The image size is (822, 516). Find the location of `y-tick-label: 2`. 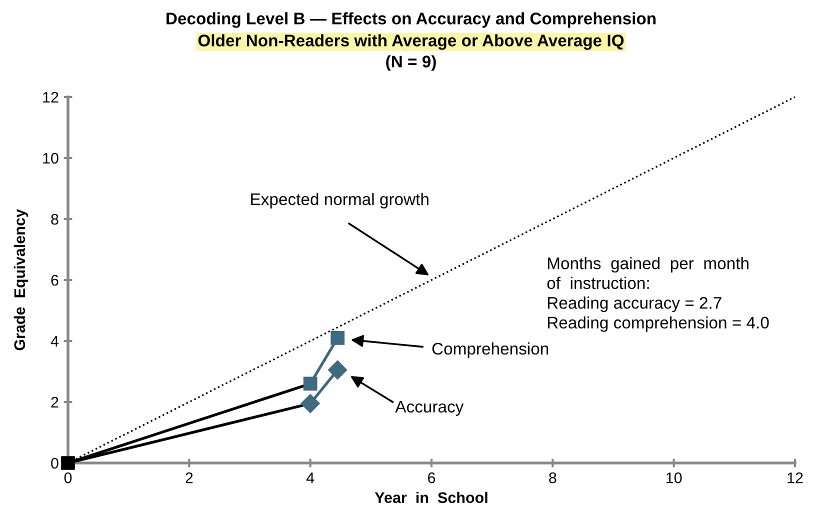

y-tick-label: 2 is located at coordinates (54, 402).